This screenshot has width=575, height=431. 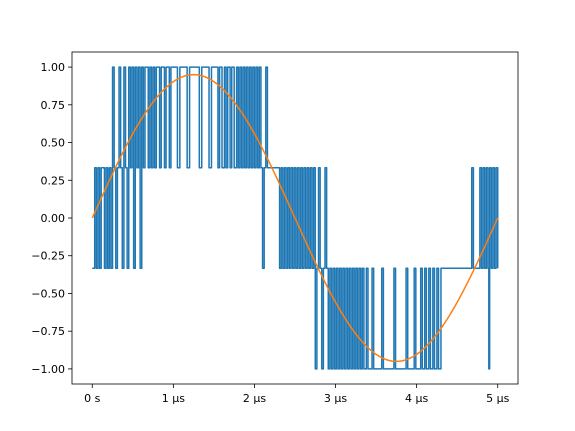 What do you see at coordinates (92, 398) in the screenshot?
I see `x-tick-label: 0 s` at bounding box center [92, 398].